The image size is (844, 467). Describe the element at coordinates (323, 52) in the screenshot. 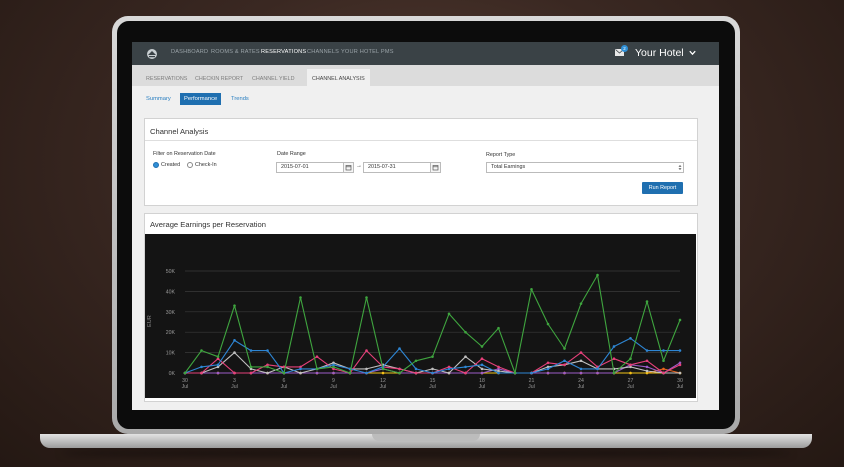

I see `nav-channels: CHANNELS` at that location.